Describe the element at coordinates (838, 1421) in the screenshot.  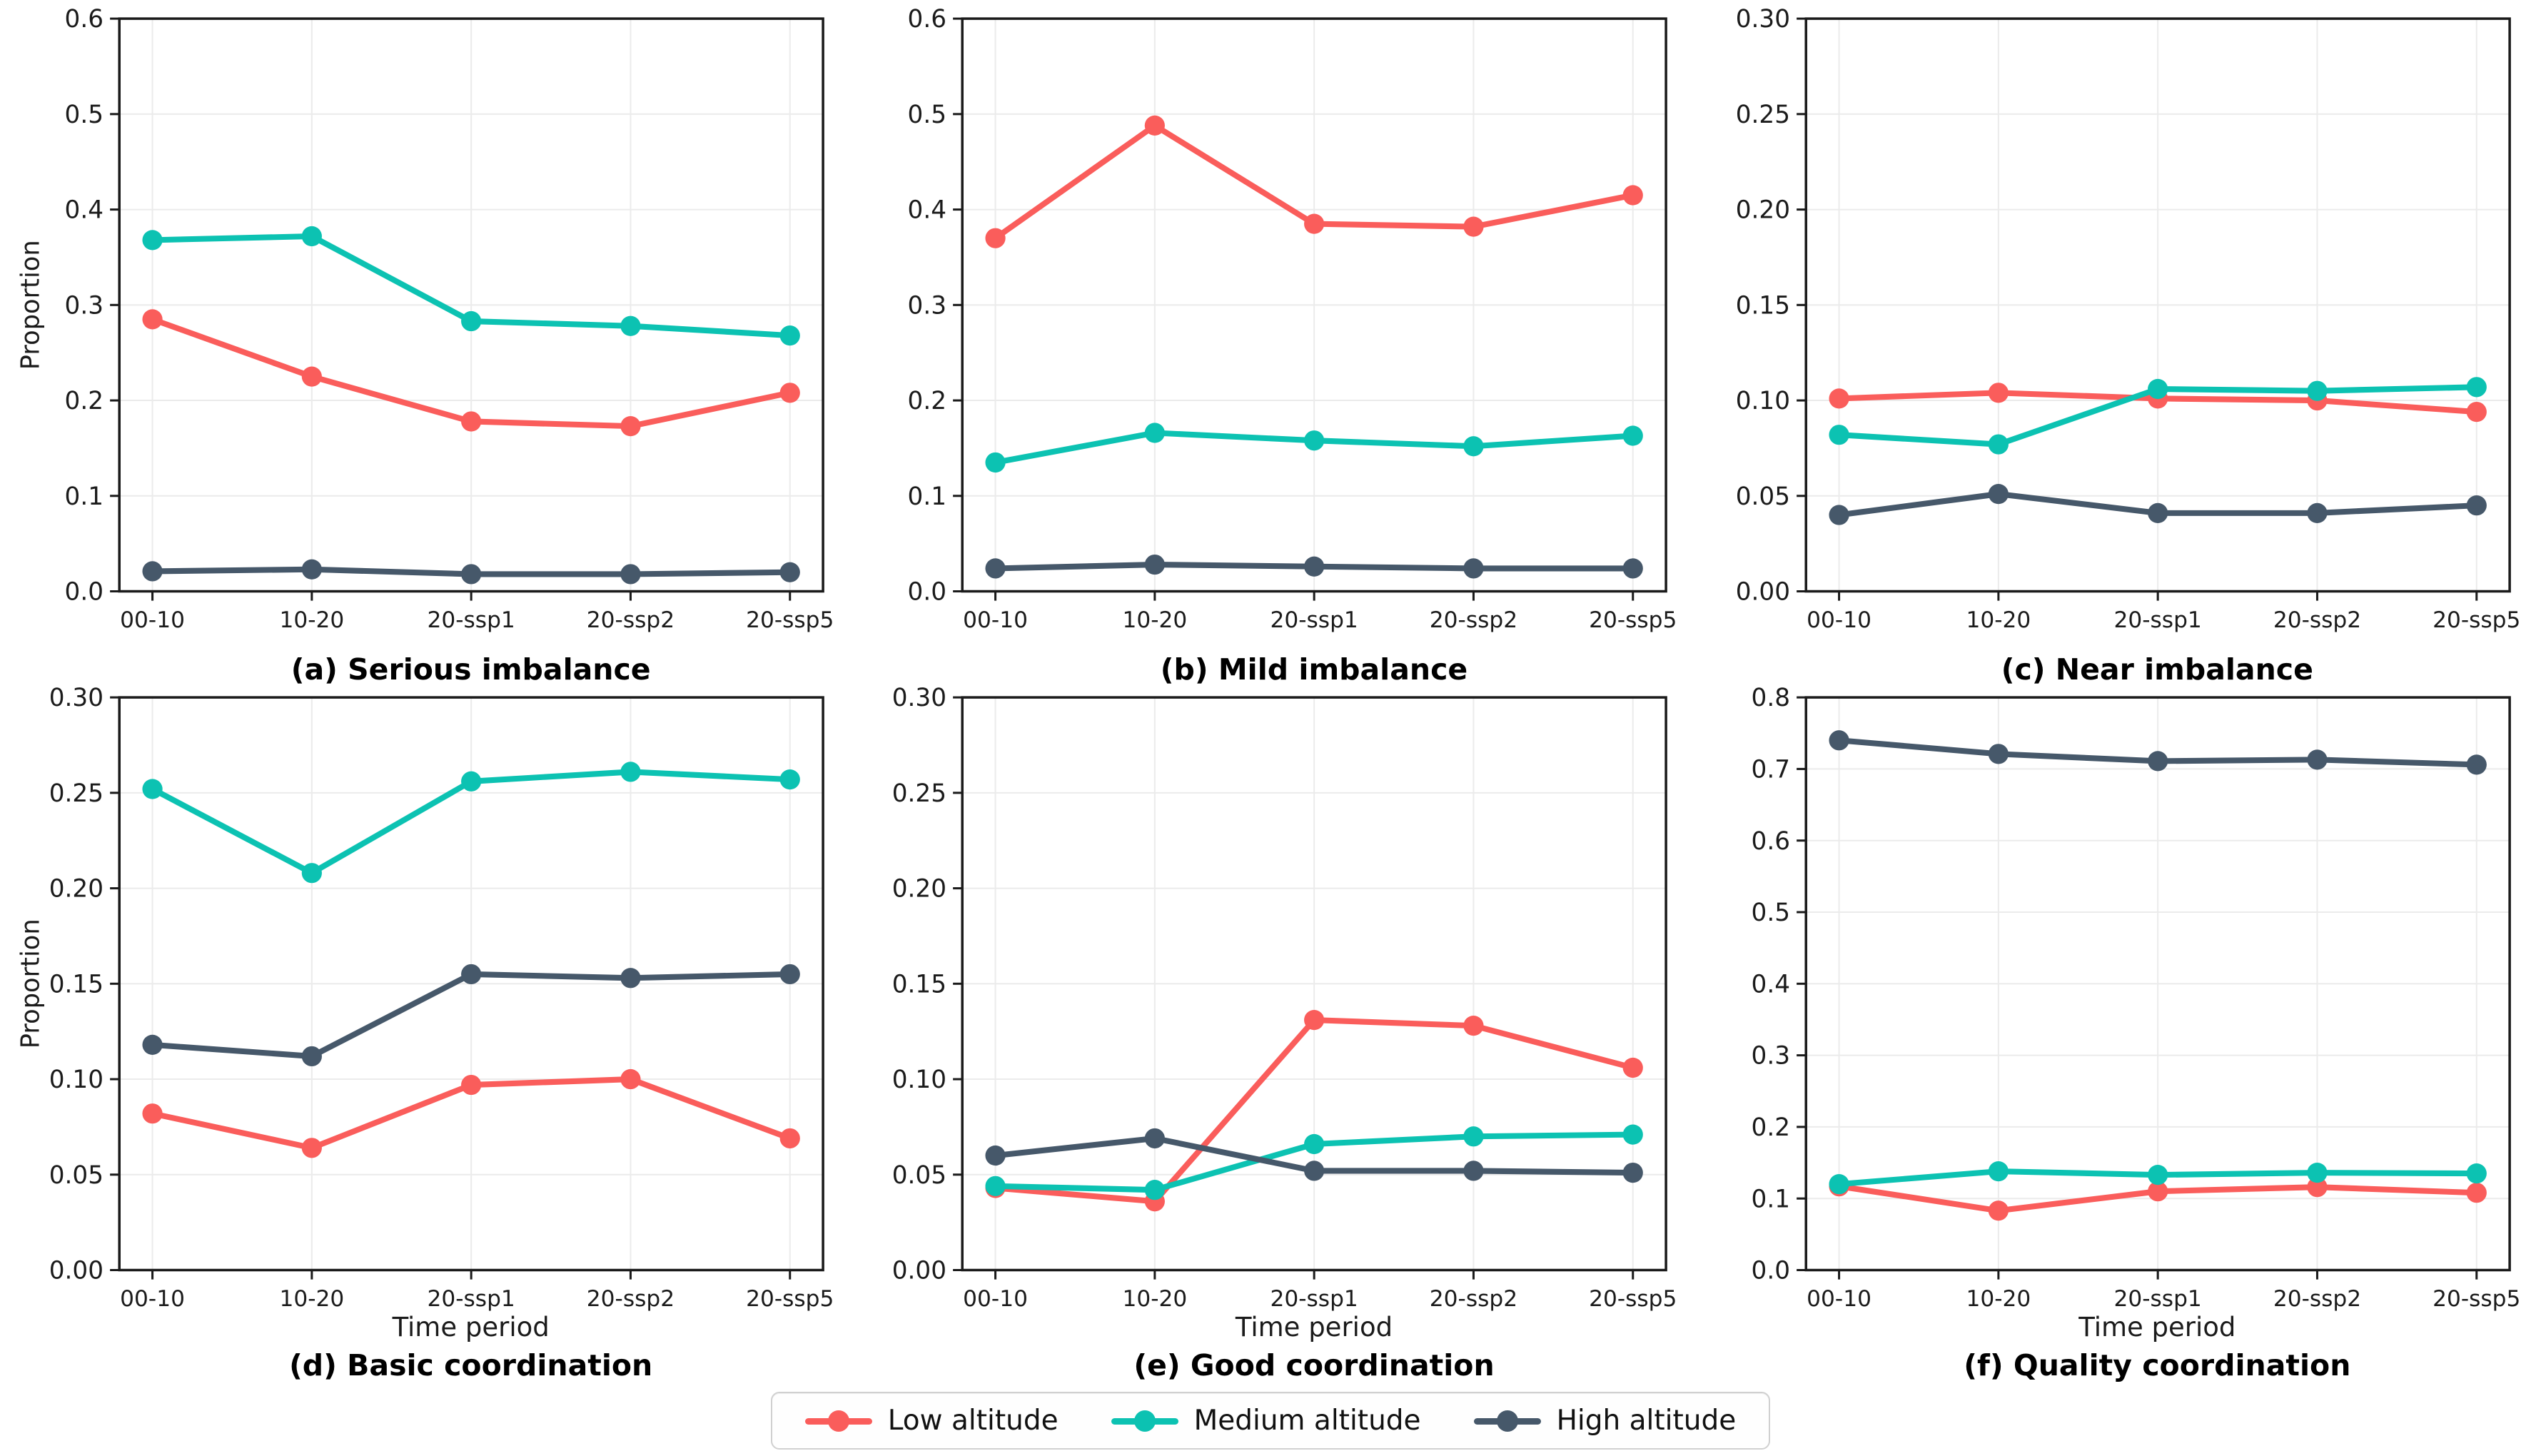
I see `low-altitude-line-marker-icon` at that location.